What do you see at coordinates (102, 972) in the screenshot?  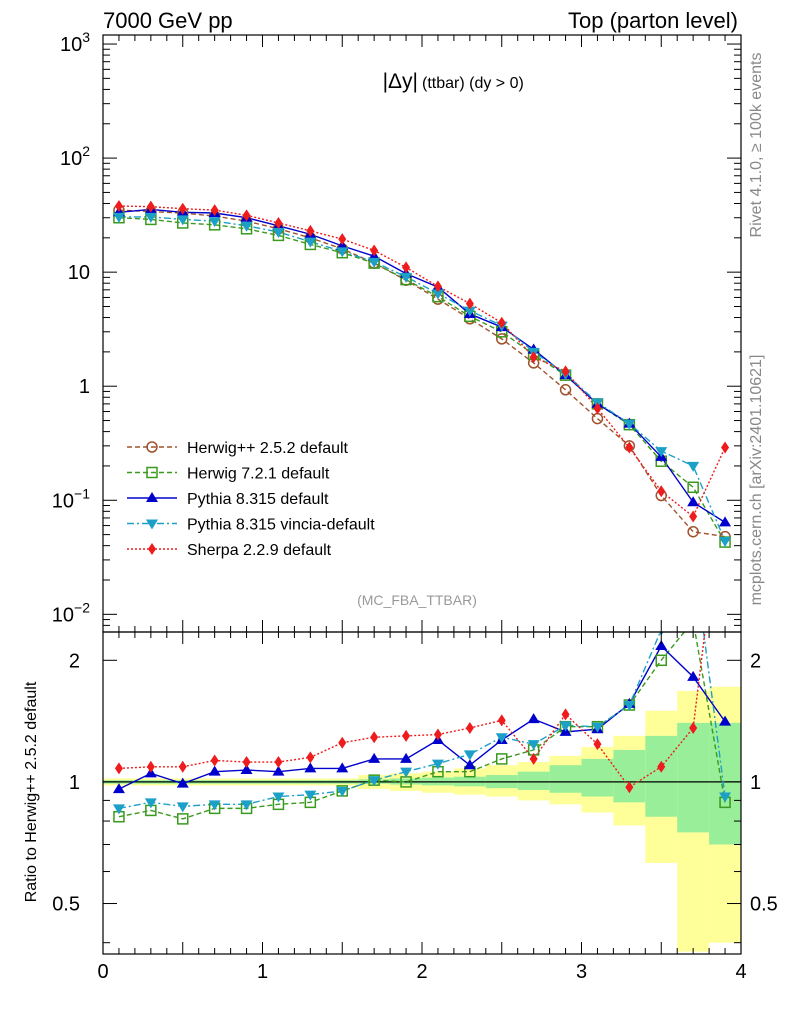 I see `x-tick-label-0: 0` at bounding box center [102, 972].